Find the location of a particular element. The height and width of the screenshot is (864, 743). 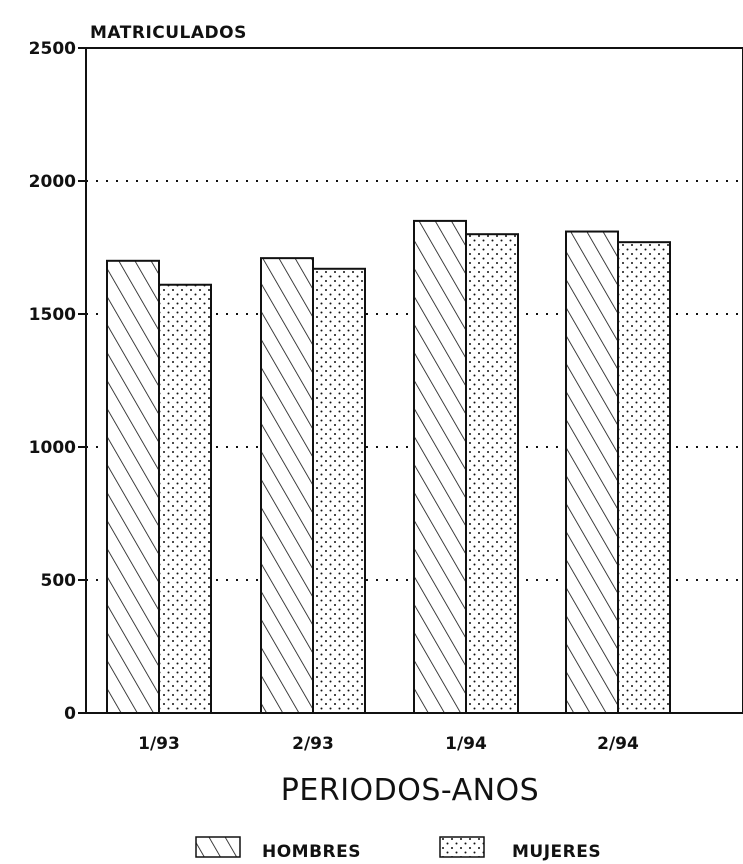

x-tick-label: 2/93 is located at coordinates (313, 744).